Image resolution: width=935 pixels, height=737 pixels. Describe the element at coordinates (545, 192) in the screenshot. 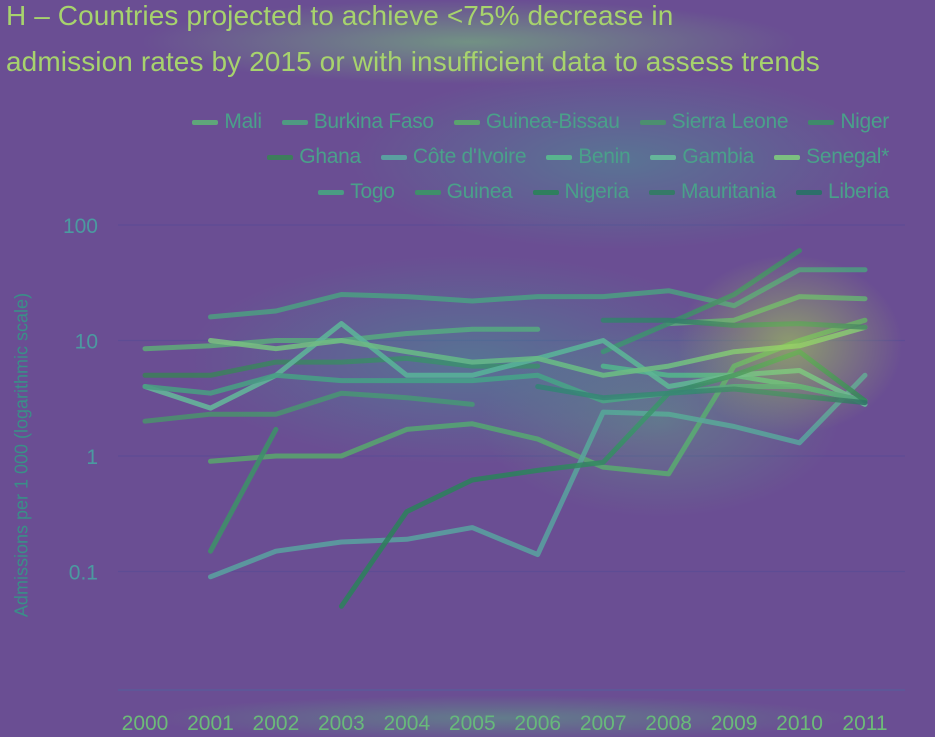

I see `legend-swatch-nigeria` at that location.